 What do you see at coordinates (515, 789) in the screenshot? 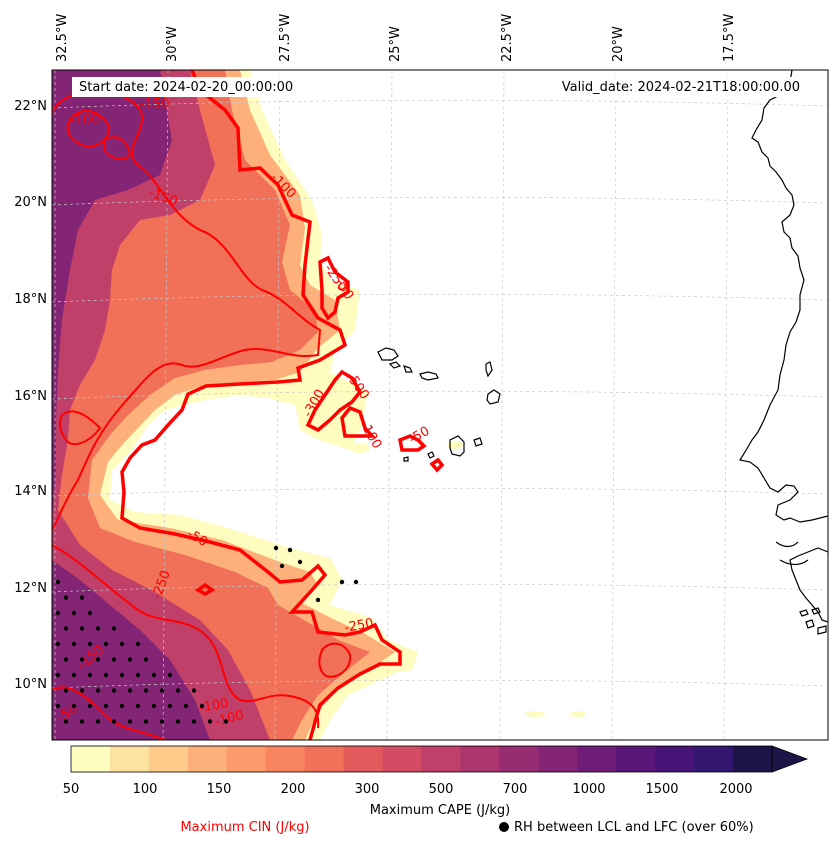
I see `colorbar-tick-label: 700` at bounding box center [515, 789].